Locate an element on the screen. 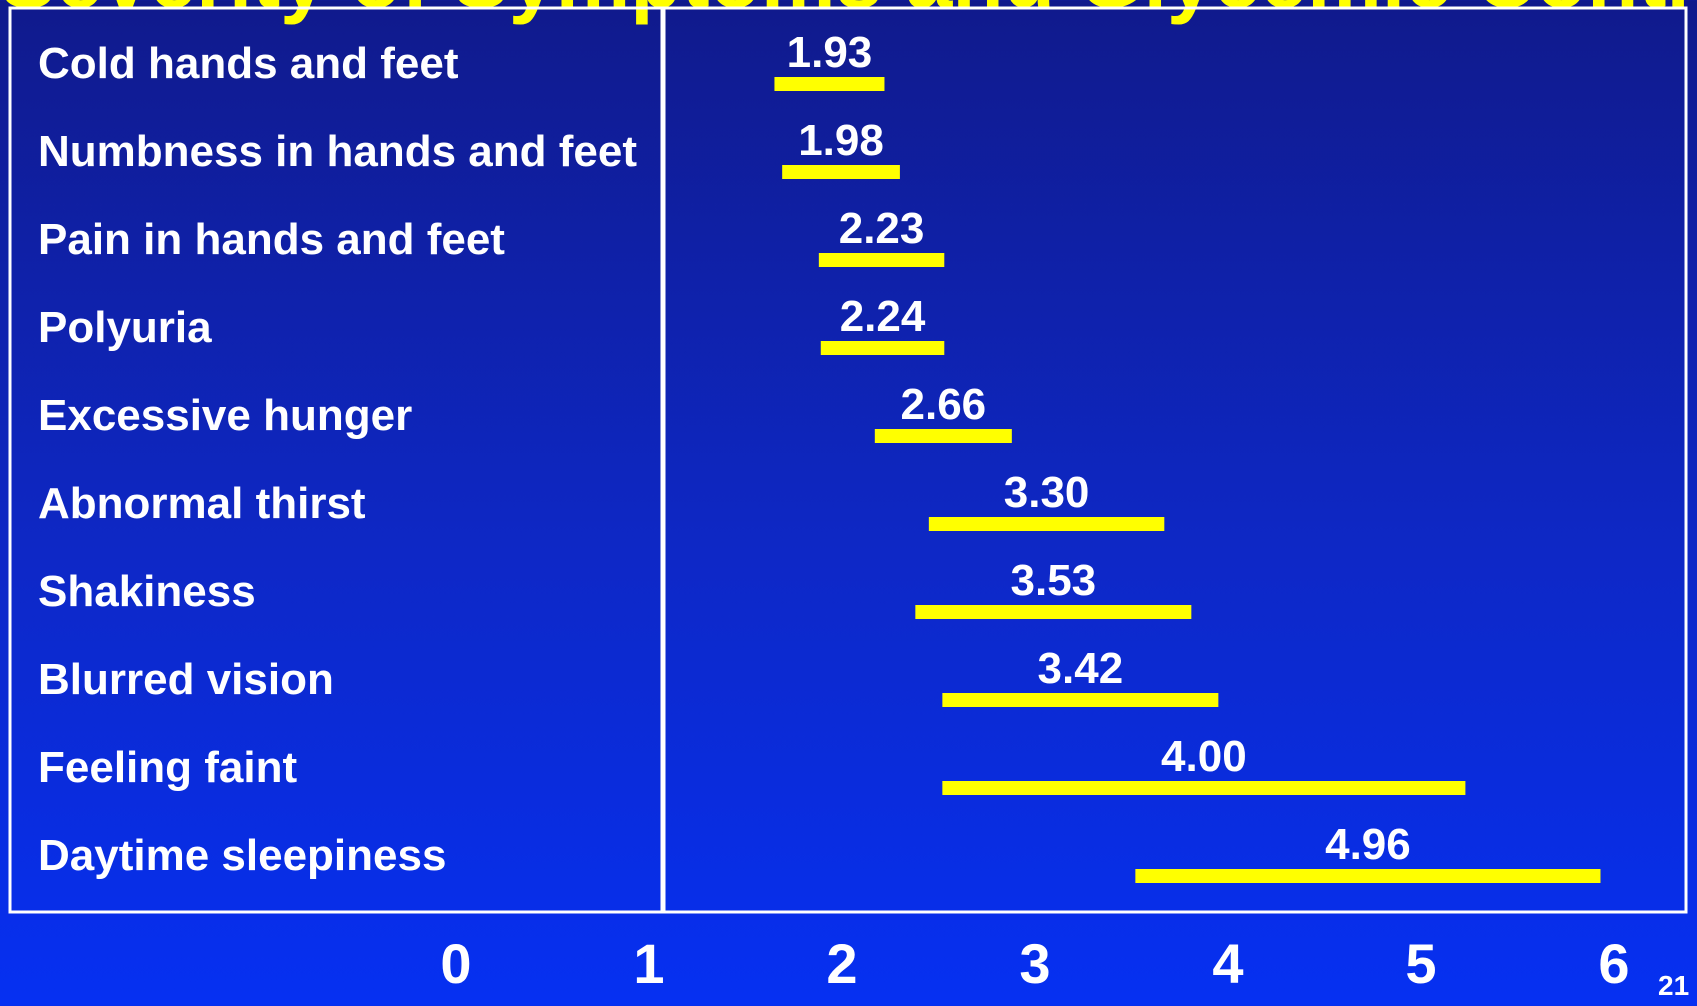  x-axis-ticks: 0 1 2 3 4 5 6 is located at coordinates (1034, 963).